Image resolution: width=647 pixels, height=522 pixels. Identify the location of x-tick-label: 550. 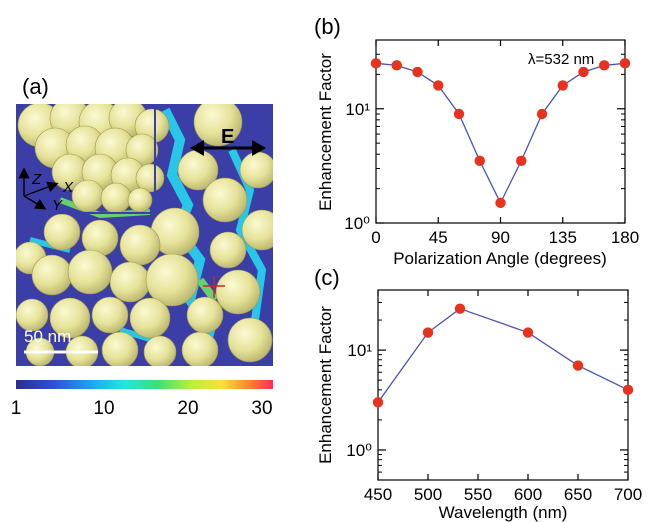
(478, 494).